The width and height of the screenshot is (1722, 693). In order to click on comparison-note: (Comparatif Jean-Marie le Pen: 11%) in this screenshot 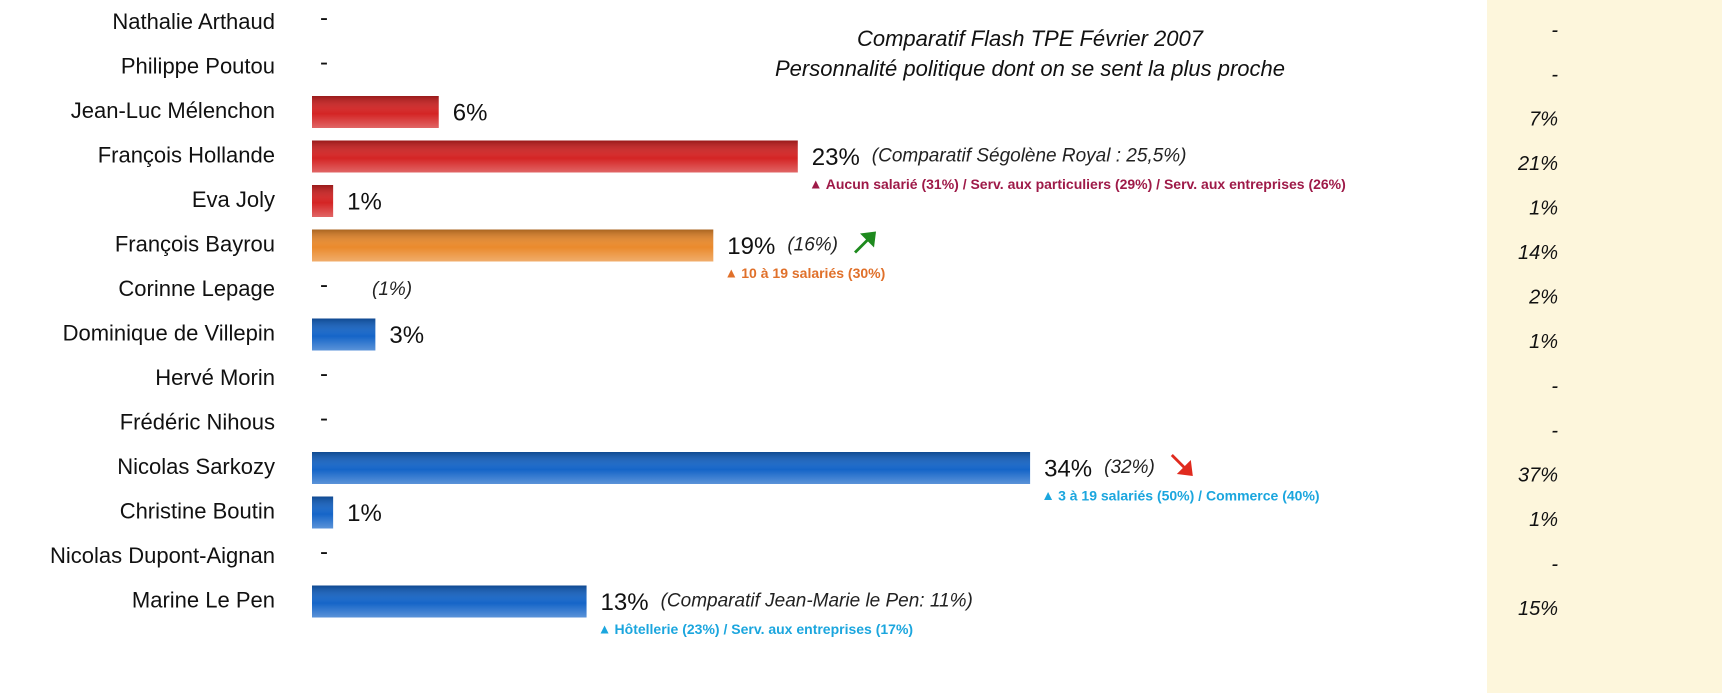, I will do `click(817, 601)`.